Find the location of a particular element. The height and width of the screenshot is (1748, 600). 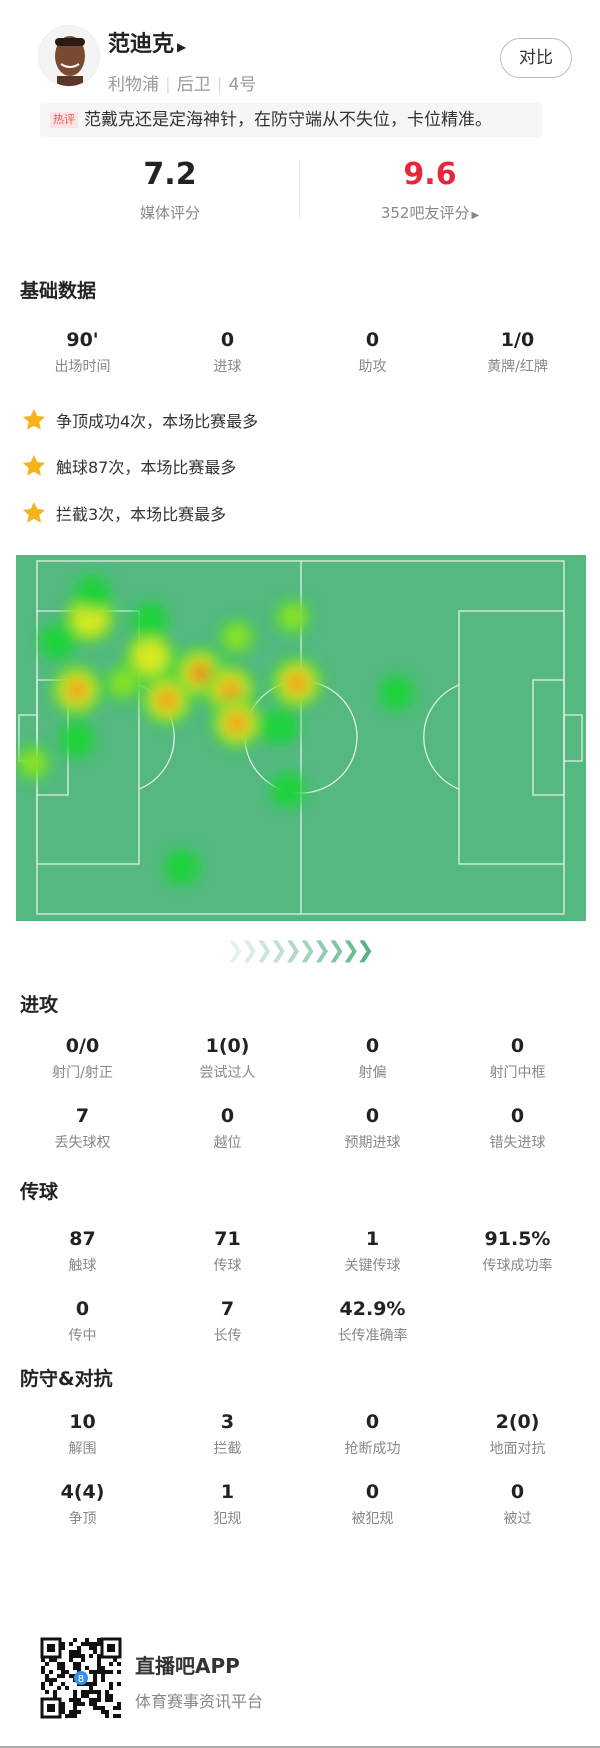

stat-label: 预期进球 is located at coordinates (372, 1143).